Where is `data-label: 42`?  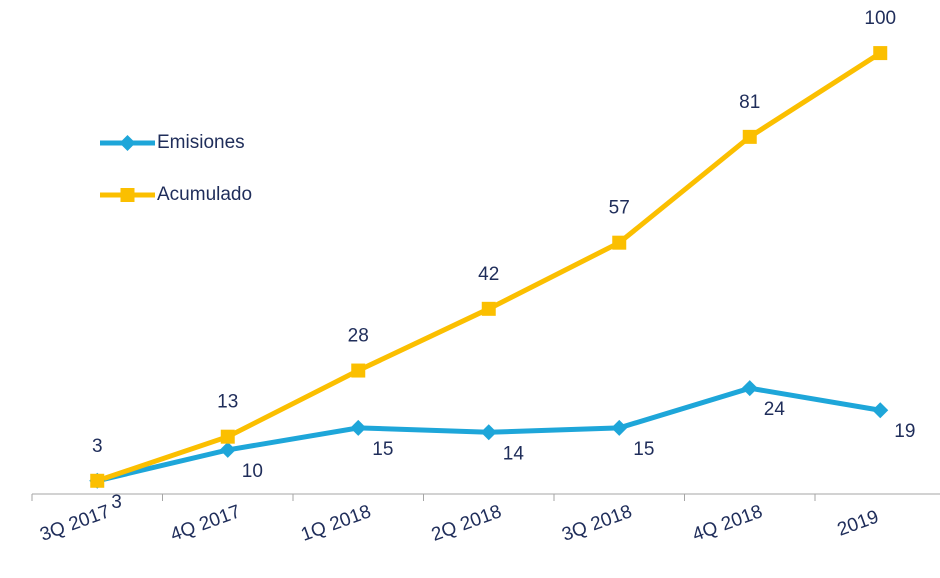
data-label: 42 is located at coordinates (488, 274).